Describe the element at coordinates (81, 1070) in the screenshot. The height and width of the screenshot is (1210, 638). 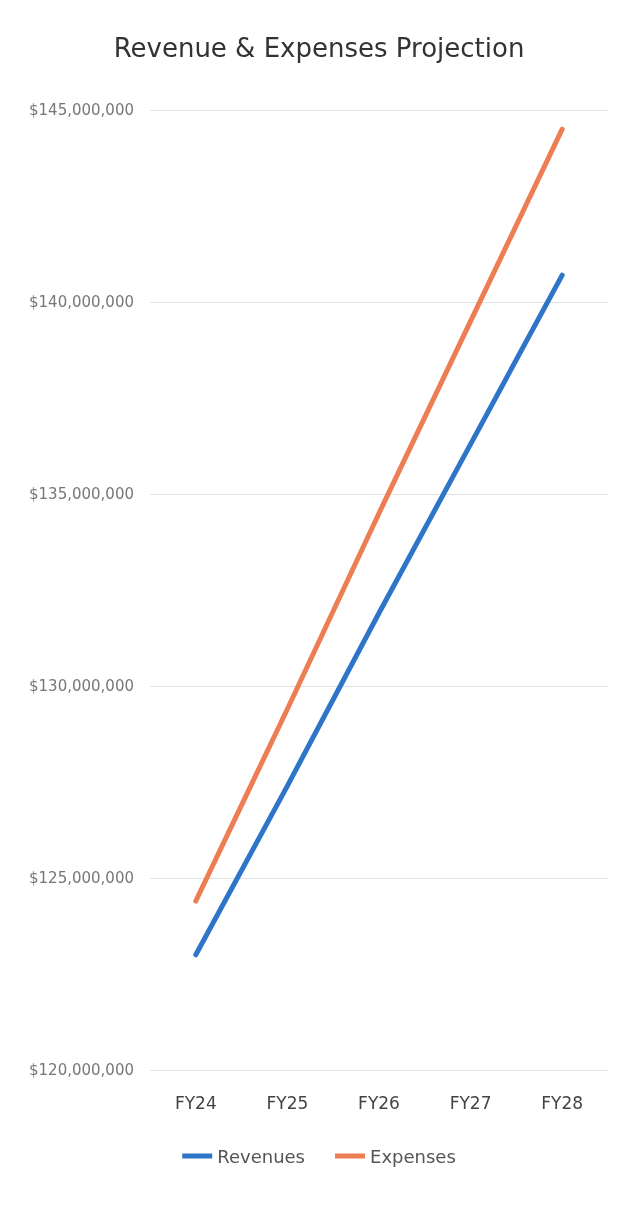
I see `y-tick-label: $120,000,000` at that location.